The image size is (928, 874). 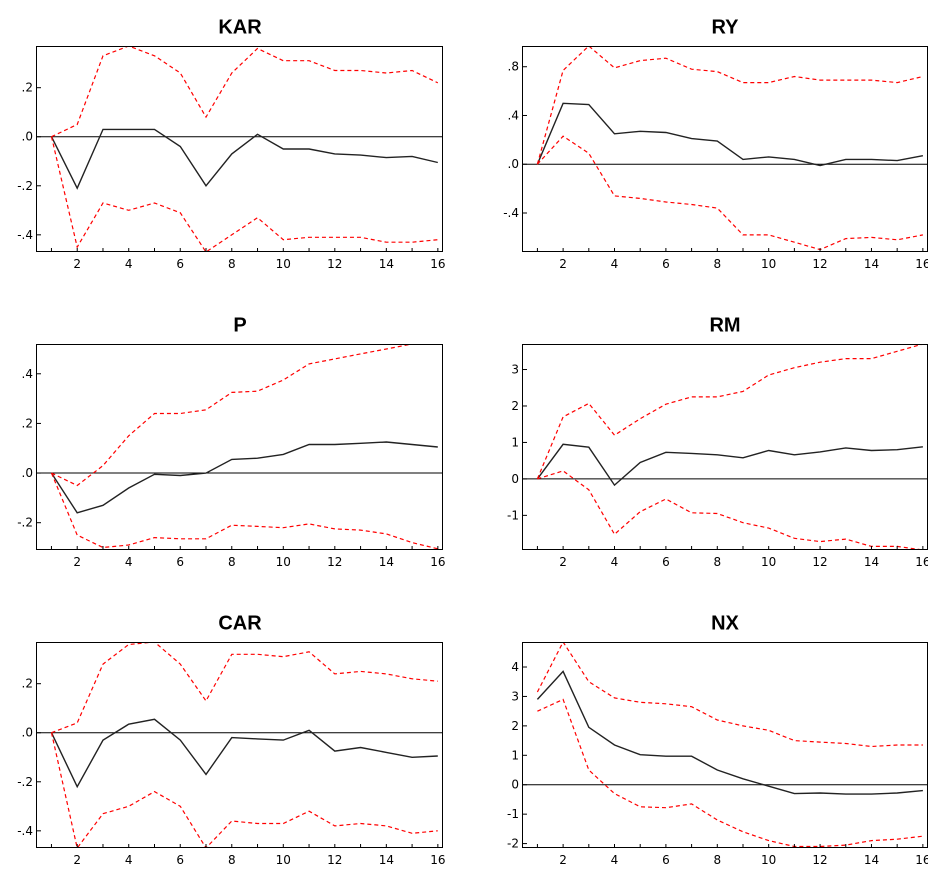 I want to click on y-tick-label: 1, so click(x=515, y=442).